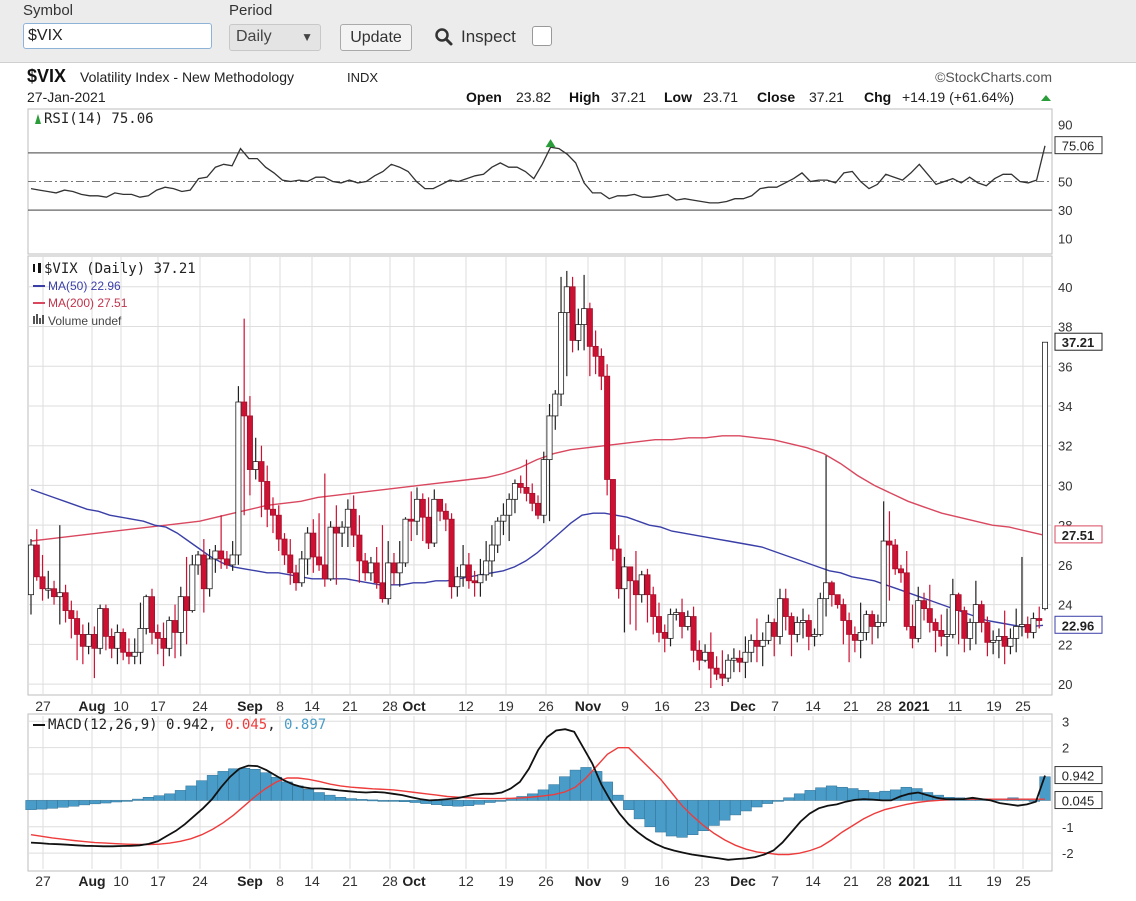  What do you see at coordinates (250, 706) in the screenshot?
I see `x-tick-label: Sep` at bounding box center [250, 706].